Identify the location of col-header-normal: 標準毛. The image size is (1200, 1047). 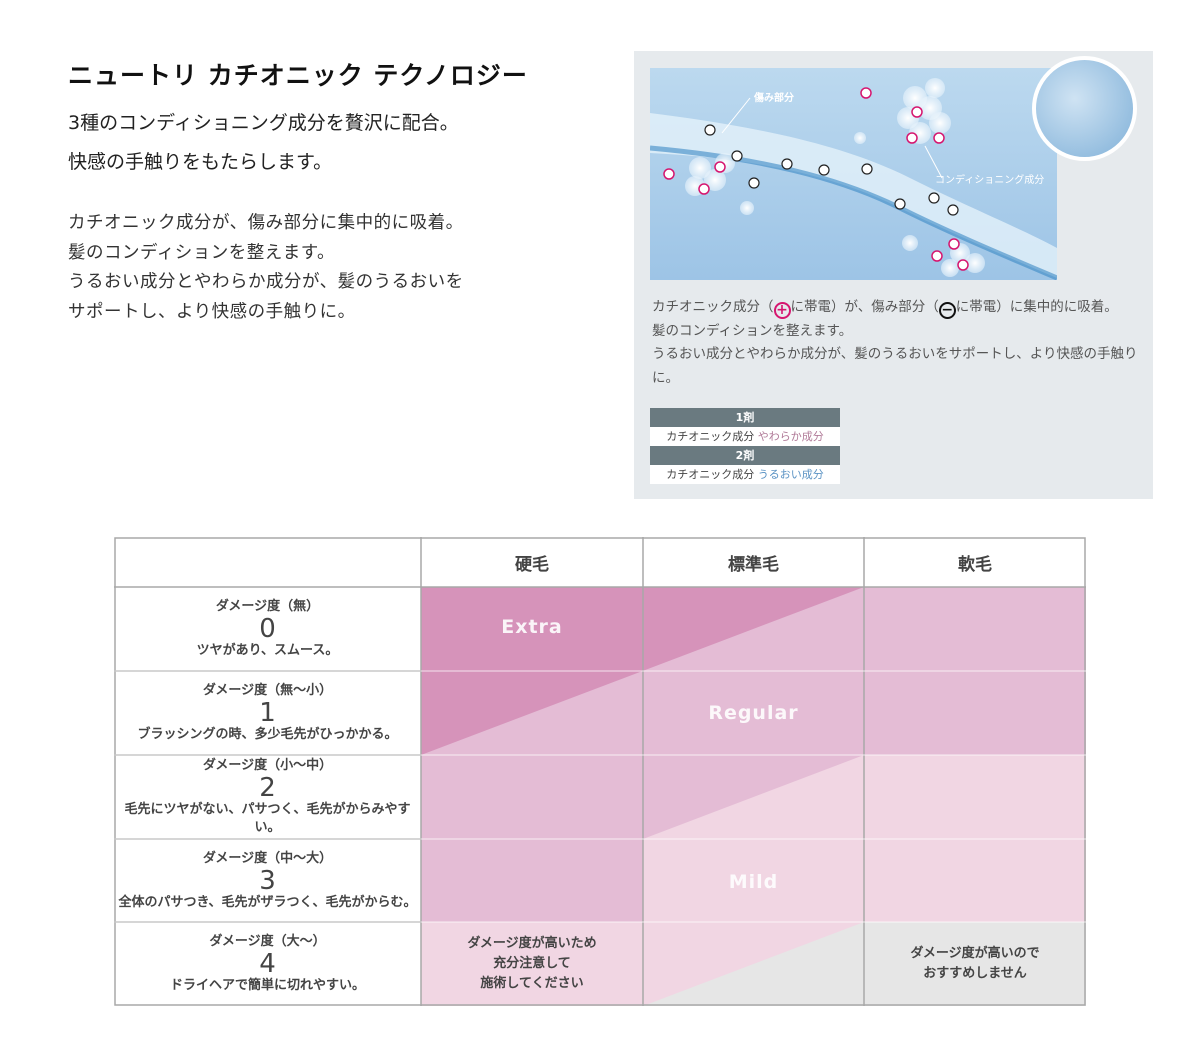
(753, 564).